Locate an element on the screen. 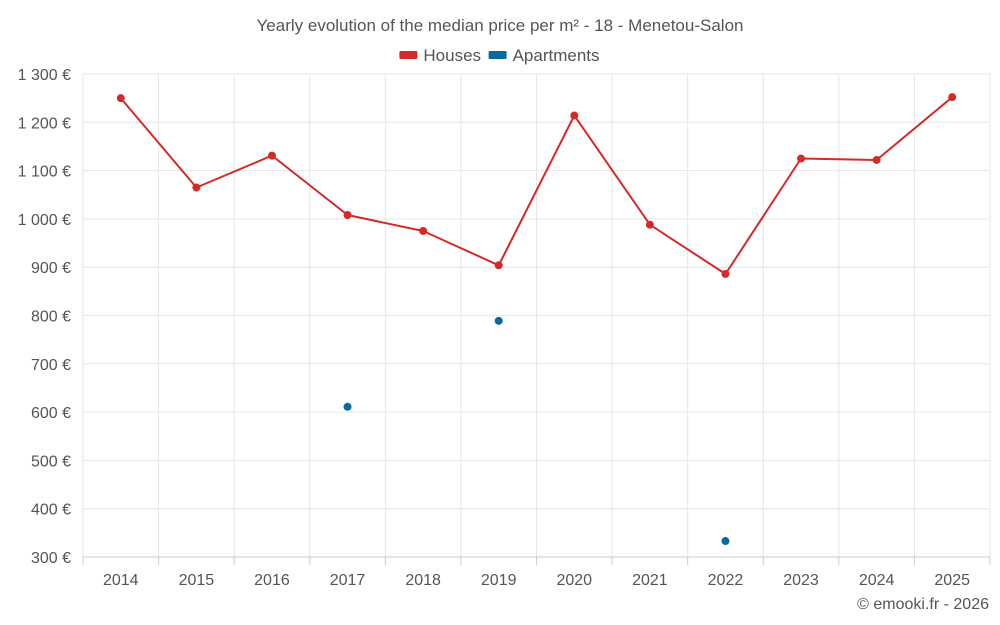 This screenshot has width=1000, height=625. y-tick-label: 1 200 € is located at coordinates (44, 123).